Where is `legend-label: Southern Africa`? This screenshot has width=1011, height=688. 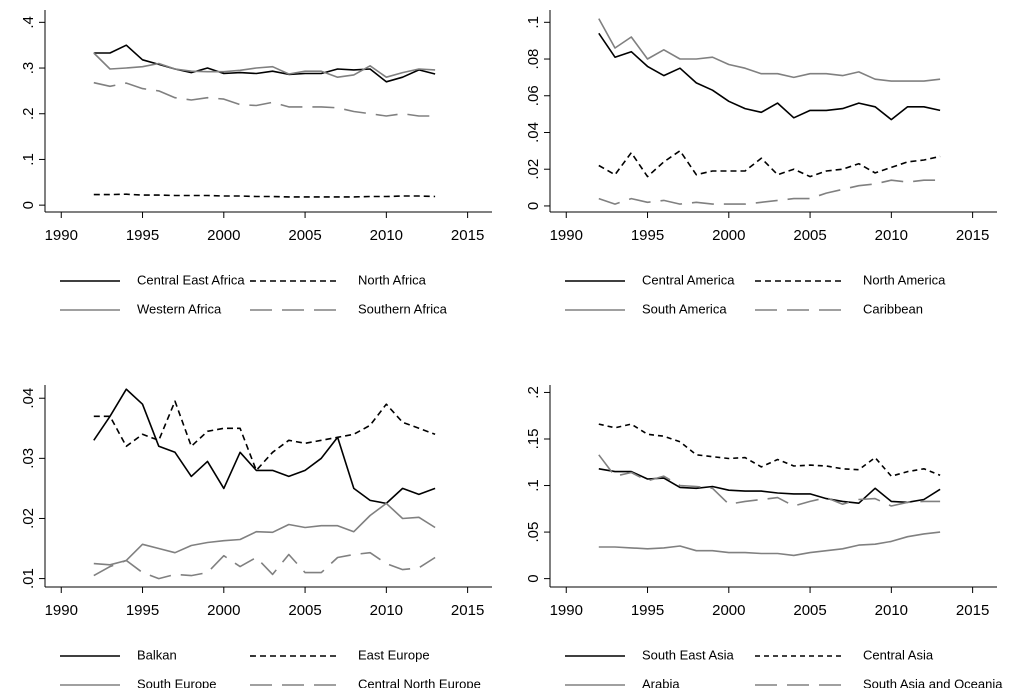 legend-label: Southern Africa is located at coordinates (403, 308).